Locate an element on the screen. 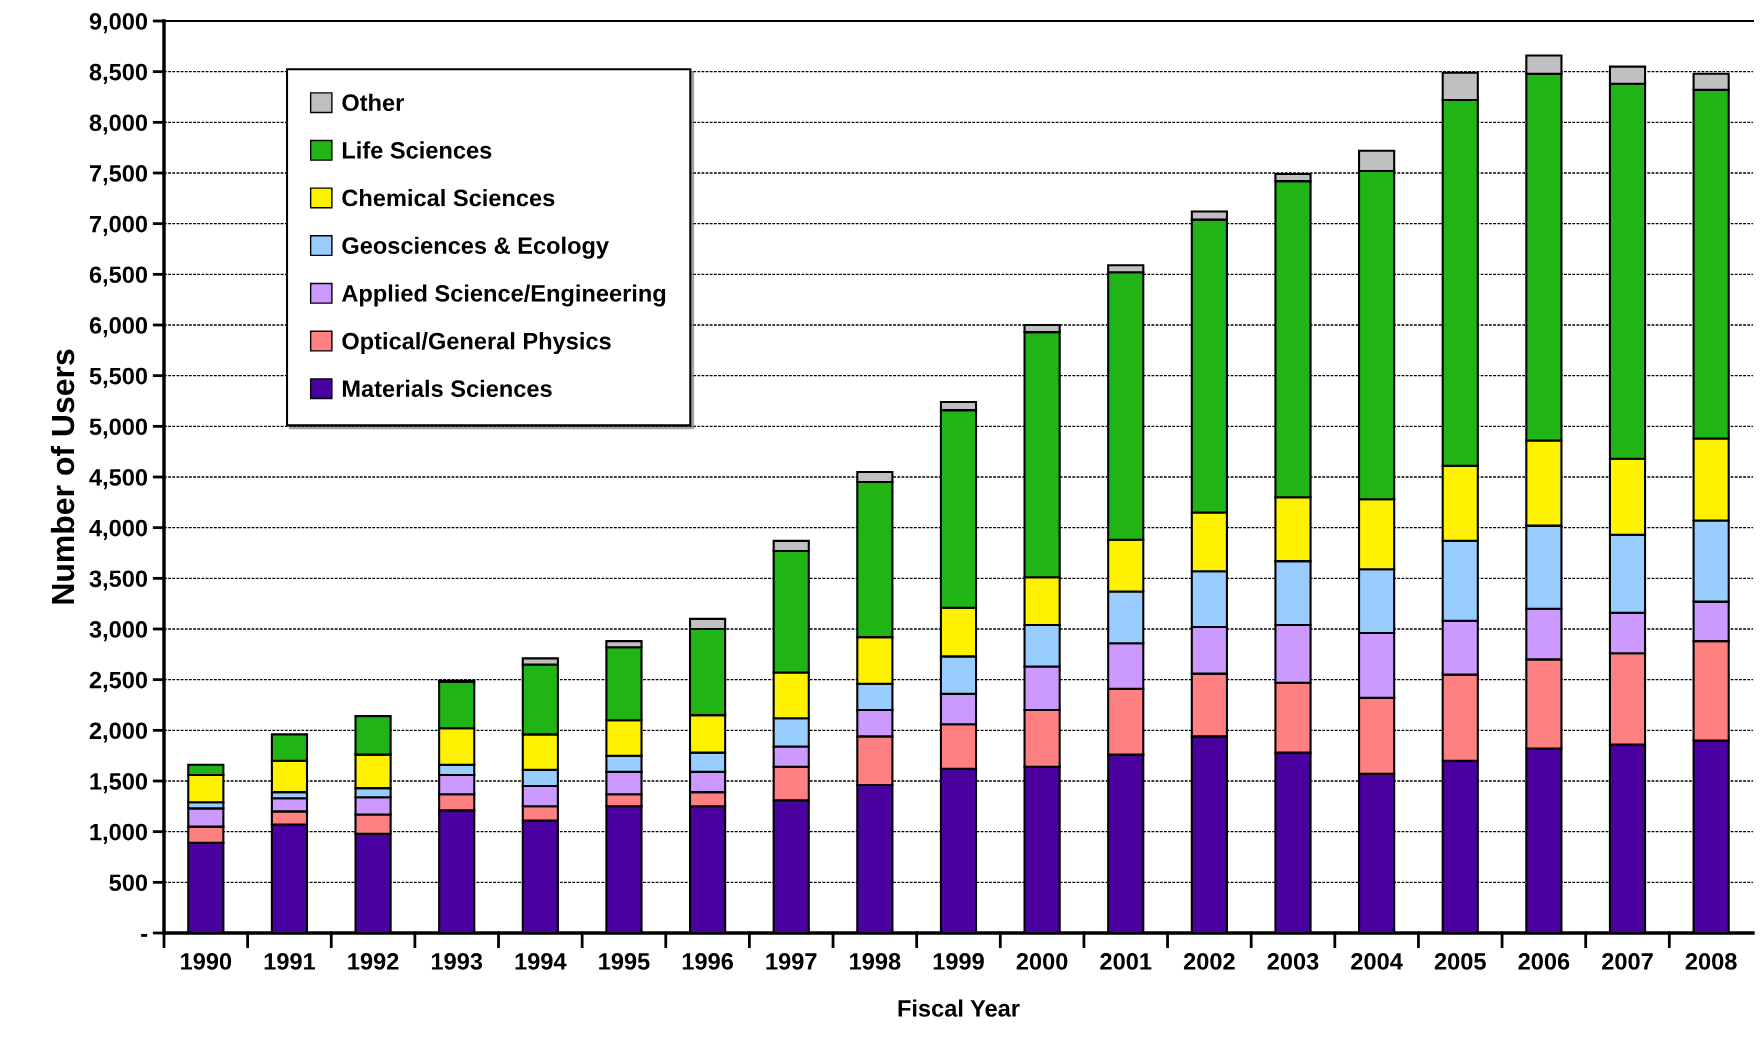 The width and height of the screenshot is (1760, 1043). y-tick-label: - is located at coordinates (144, 935).